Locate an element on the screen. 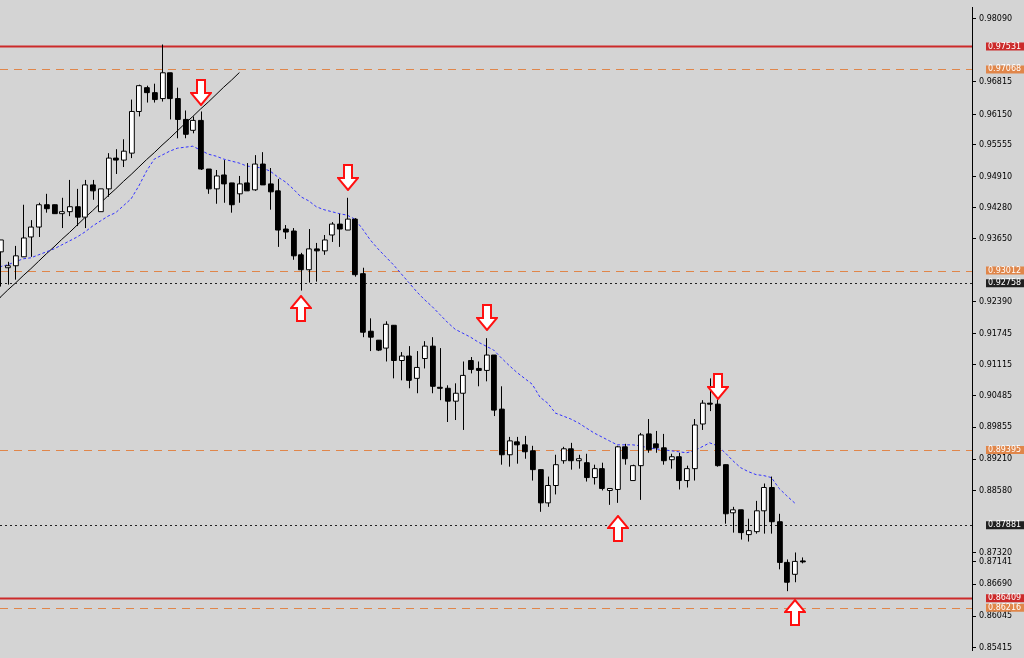  ref-line-label: 0.93012 is located at coordinates (1005, 270).